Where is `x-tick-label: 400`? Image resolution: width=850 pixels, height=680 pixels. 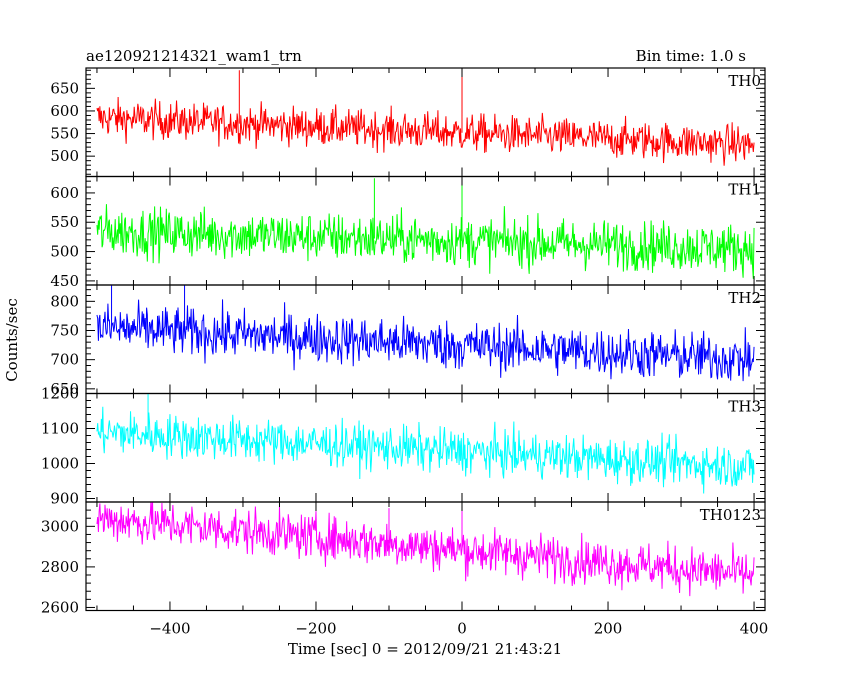 x-tick-label: 400 is located at coordinates (754, 629).